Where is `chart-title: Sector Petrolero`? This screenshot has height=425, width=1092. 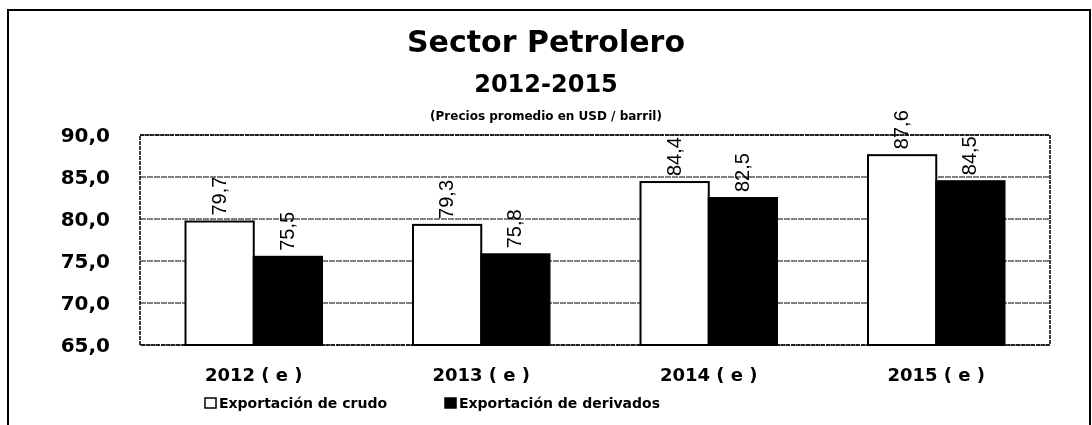
chart-title: Sector Petrolero is located at coordinates (546, 41).